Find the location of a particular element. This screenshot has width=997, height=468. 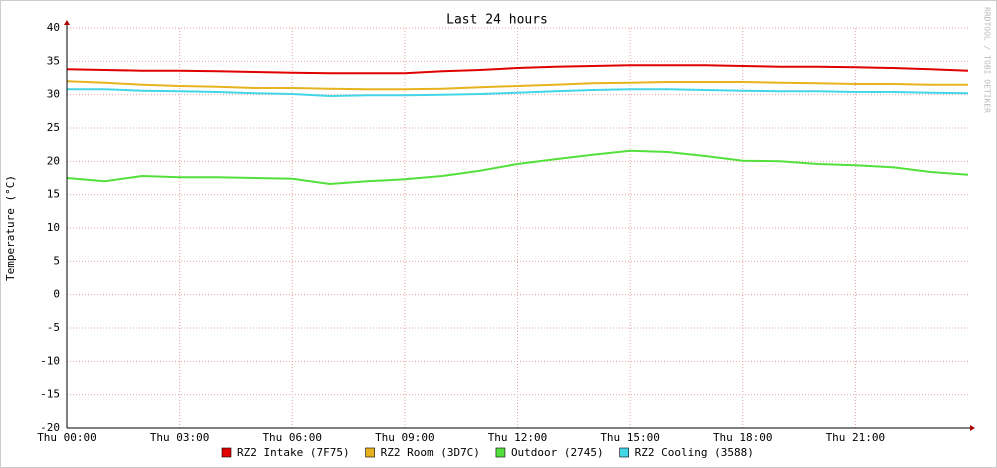

y-tick-label: 30 is located at coordinates (53, 94).